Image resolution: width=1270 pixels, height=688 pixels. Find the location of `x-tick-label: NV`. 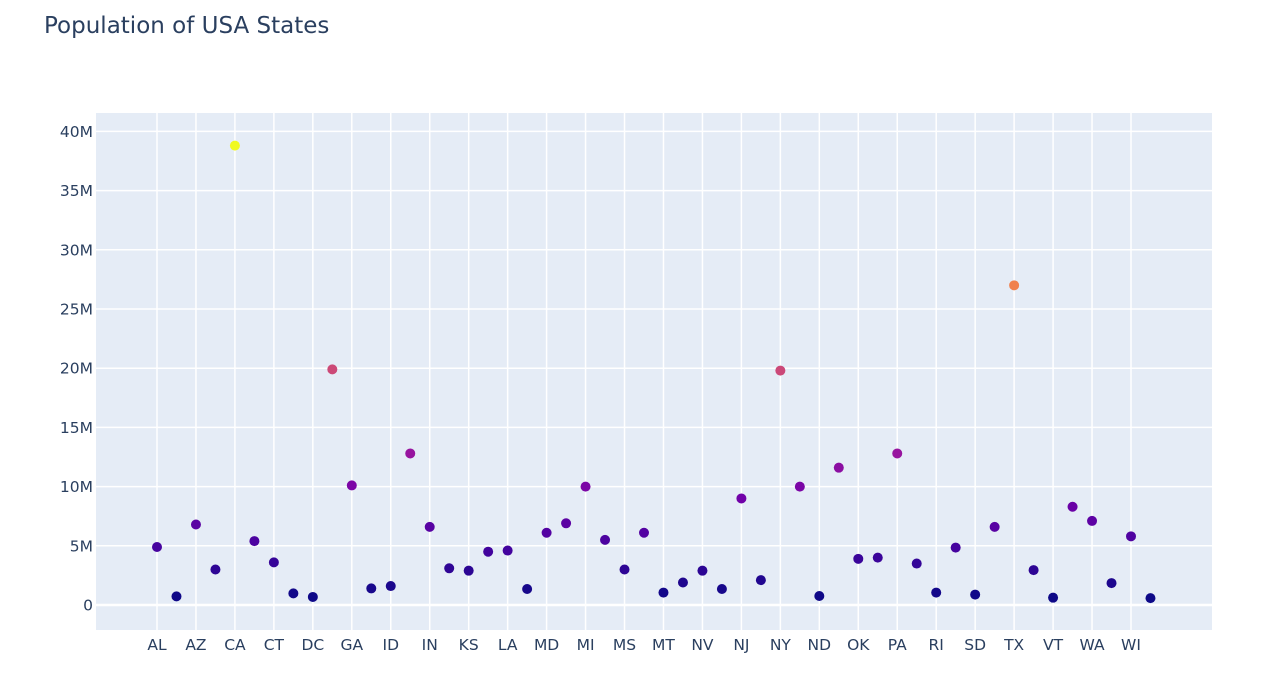

x-tick-label: NV is located at coordinates (702, 645).